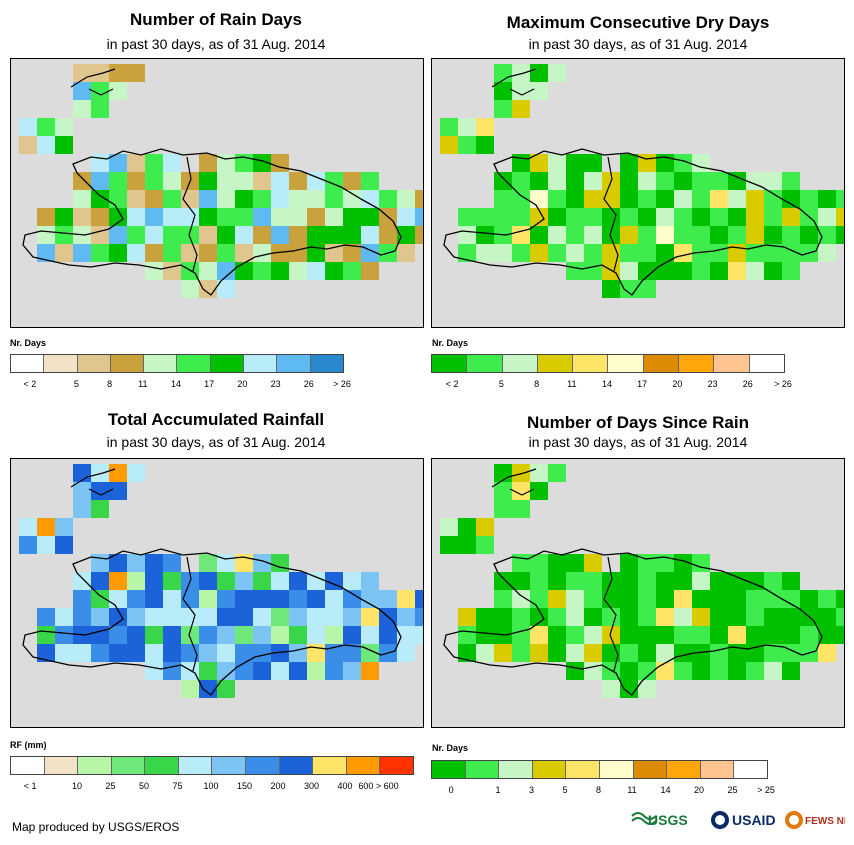  Describe the element at coordinates (531, 790) in the screenshot. I see `legend-label: 3` at that location.